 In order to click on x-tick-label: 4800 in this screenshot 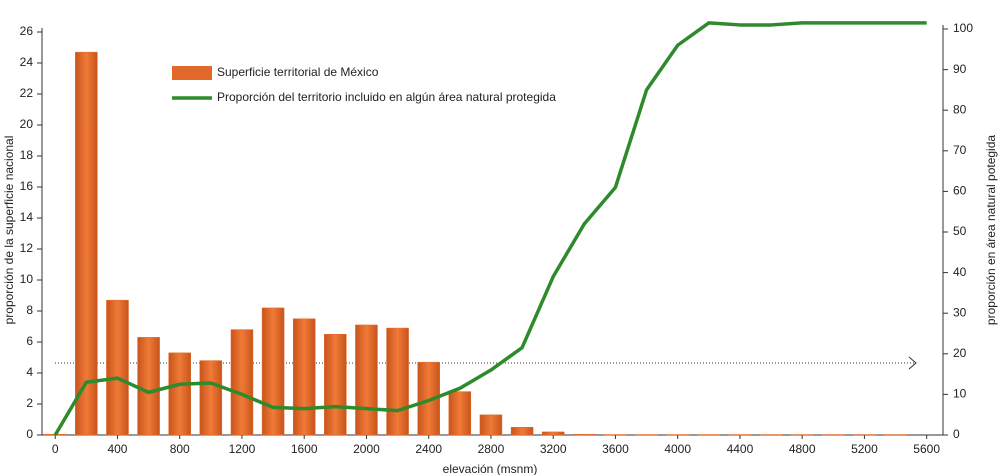, I will do `click(802, 449)`.